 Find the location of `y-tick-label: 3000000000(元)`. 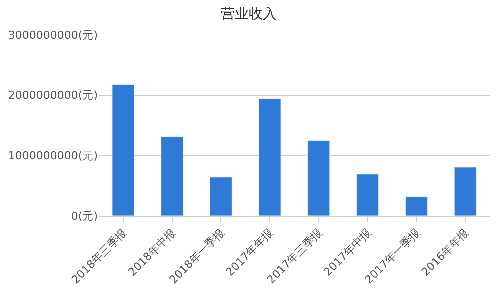

y-tick-label: 3000000000(元) is located at coordinates (53, 35).